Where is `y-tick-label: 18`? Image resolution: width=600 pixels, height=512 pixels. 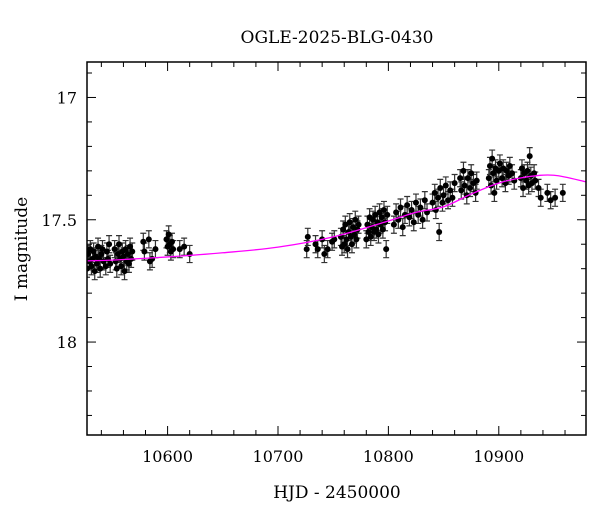
y-tick-label: 18 is located at coordinates (67, 342).